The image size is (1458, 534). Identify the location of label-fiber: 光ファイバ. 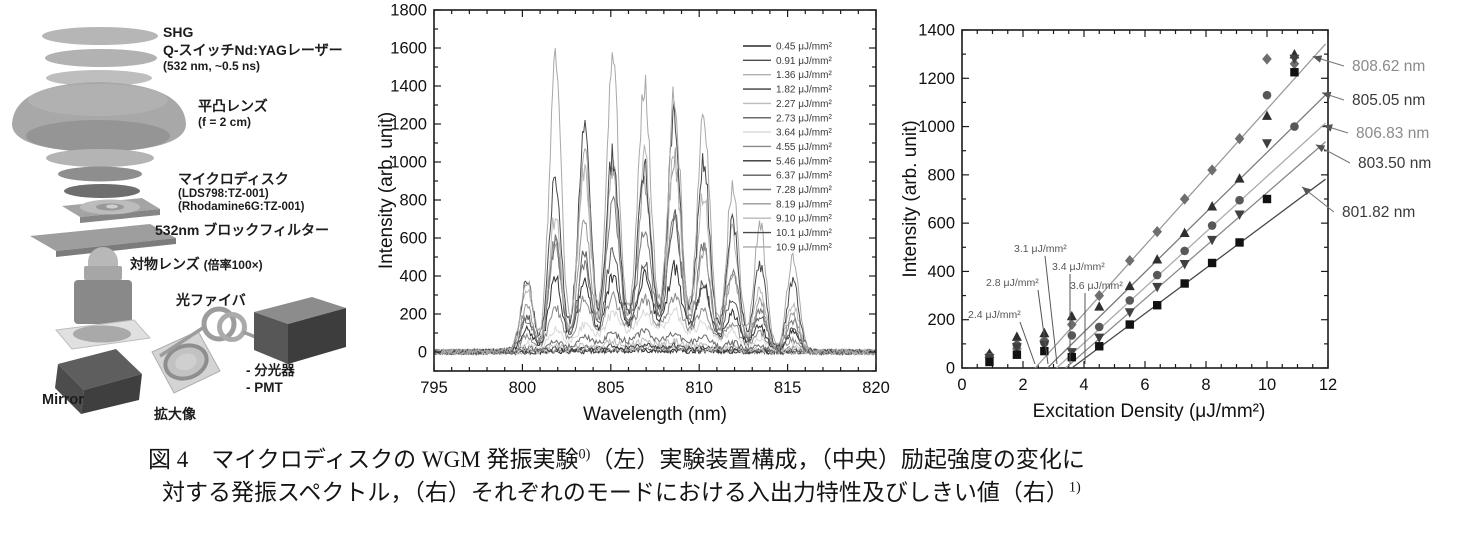
(211, 300).